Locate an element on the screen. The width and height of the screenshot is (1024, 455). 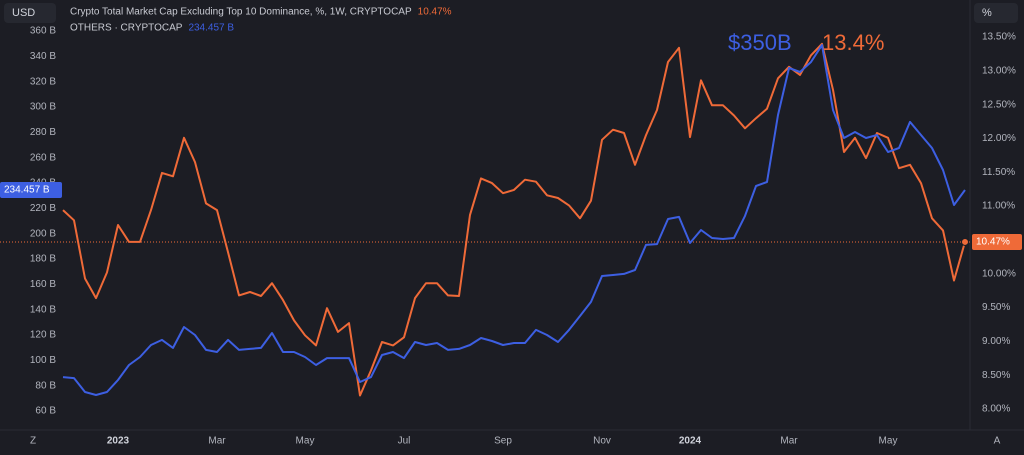
y2-tick-label: 8.00% is located at coordinates (996, 409).